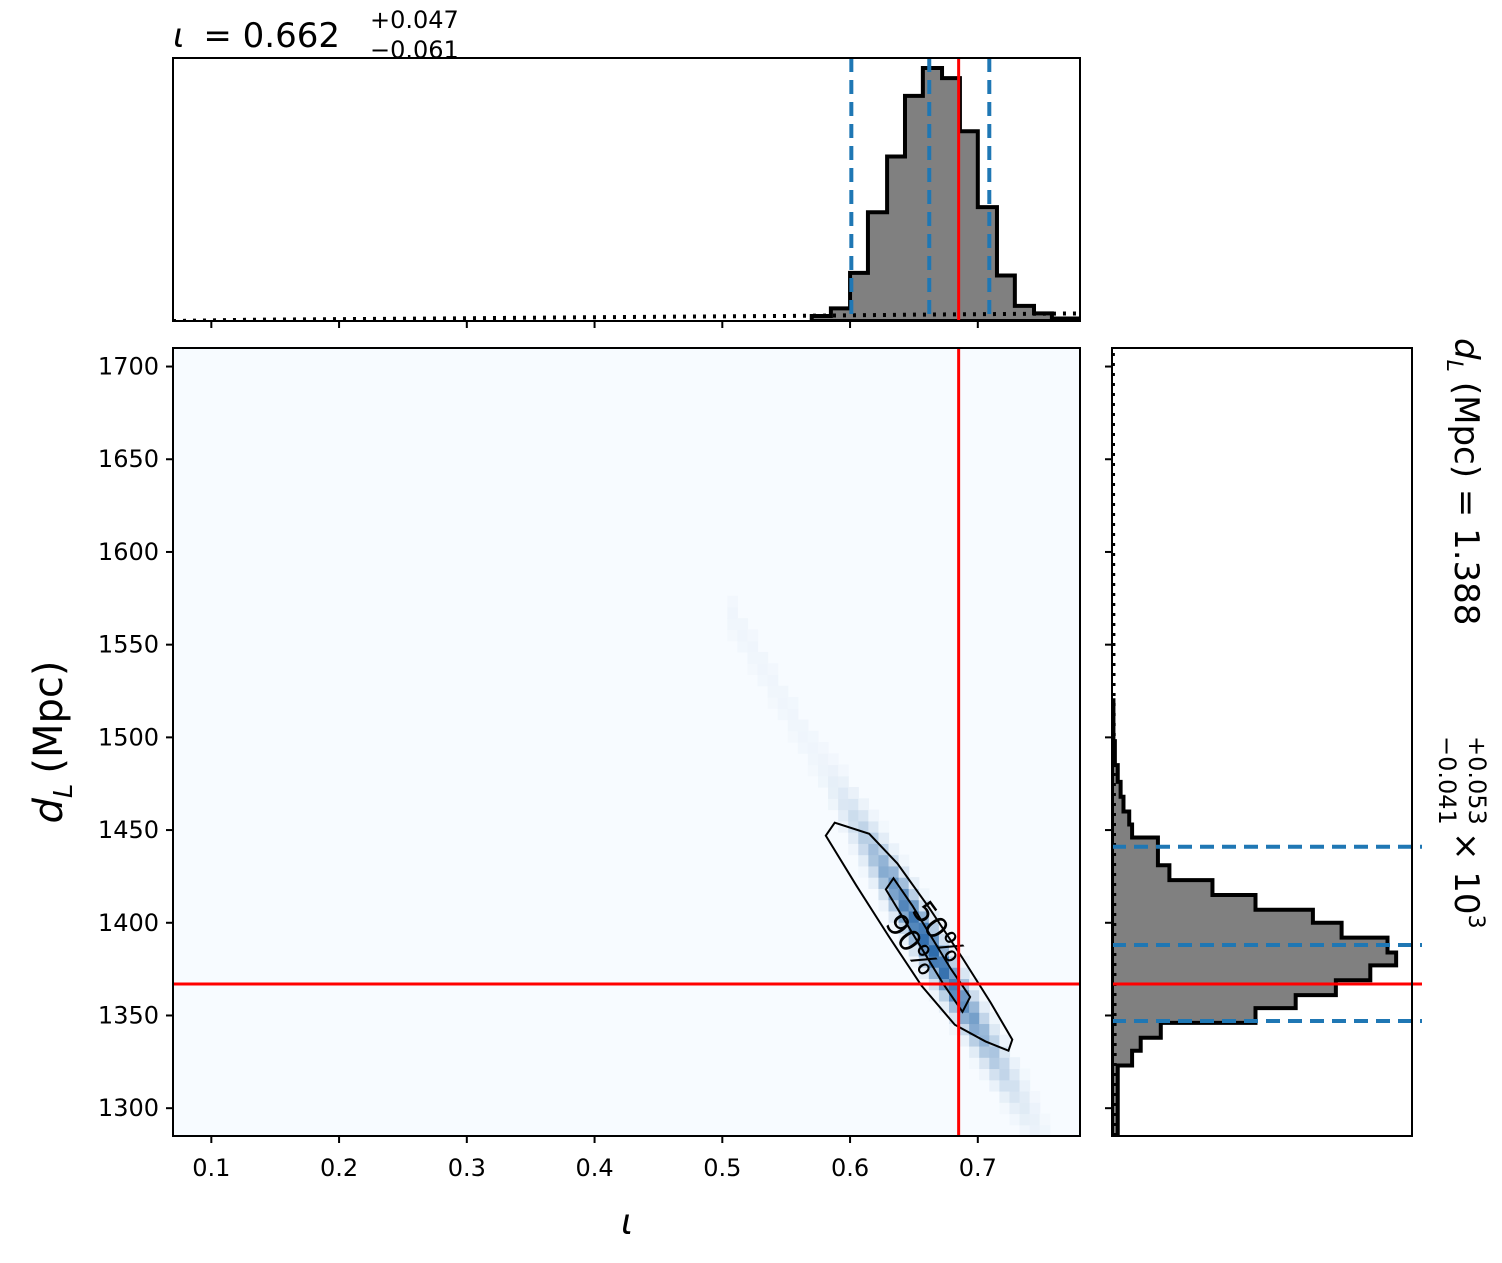  What do you see at coordinates (339, 1168) in the screenshot?
I see `x-tick-label-1: 0.2` at bounding box center [339, 1168].